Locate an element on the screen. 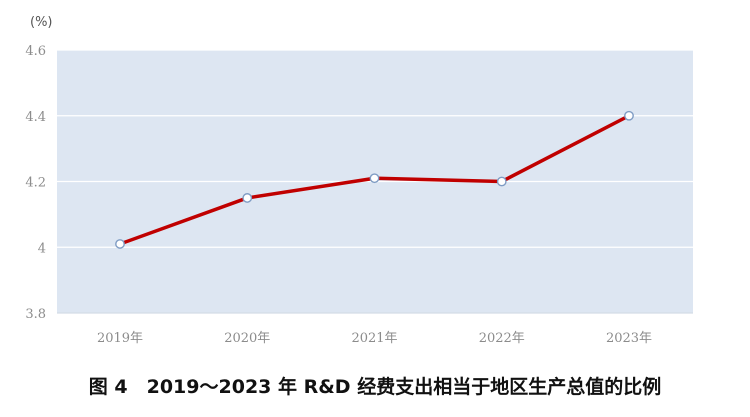 This screenshot has width=750, height=417. y-unit-label: (%) is located at coordinates (41, 22).